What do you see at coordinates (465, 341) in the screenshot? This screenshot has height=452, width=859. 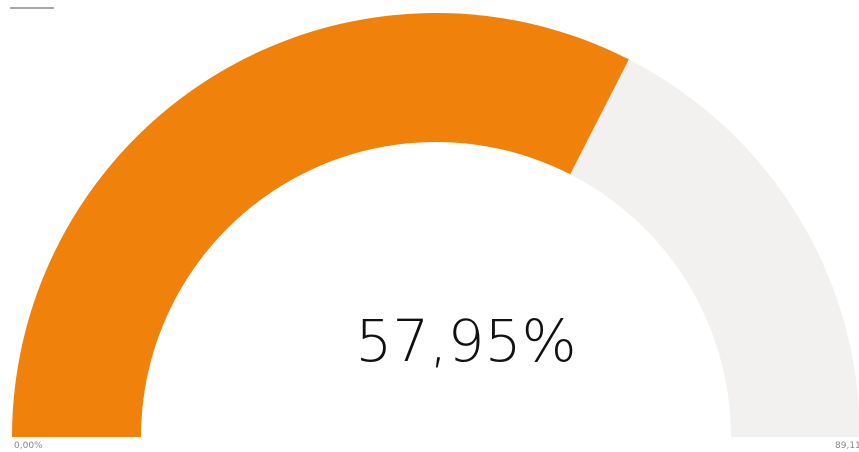 I see `value-label: 57,95%` at bounding box center [465, 341].